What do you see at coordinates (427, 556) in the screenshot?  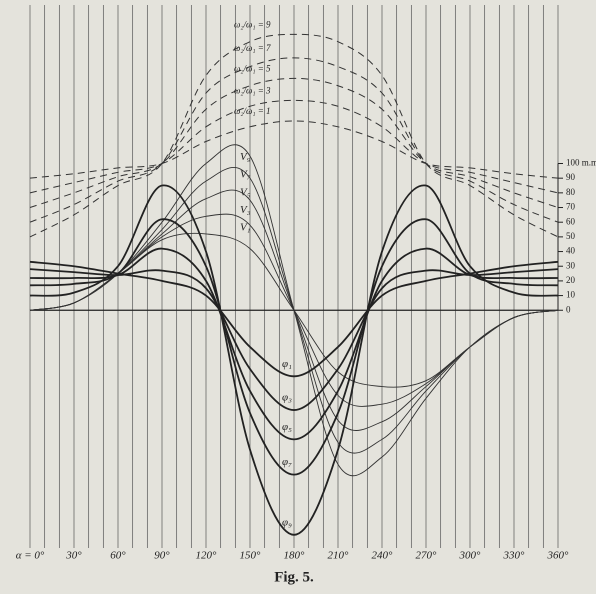 I see `x-tick-label: 270°` at bounding box center [427, 556].